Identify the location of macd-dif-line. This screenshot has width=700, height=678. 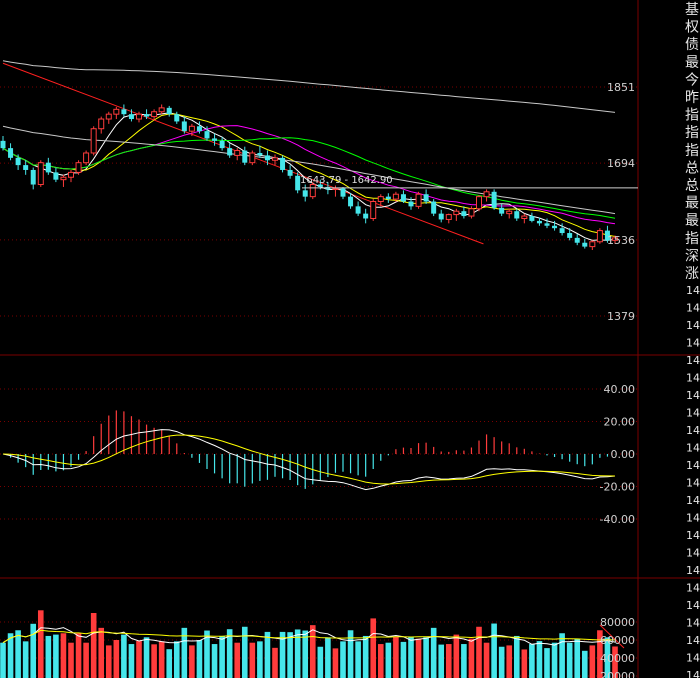
(309, 460).